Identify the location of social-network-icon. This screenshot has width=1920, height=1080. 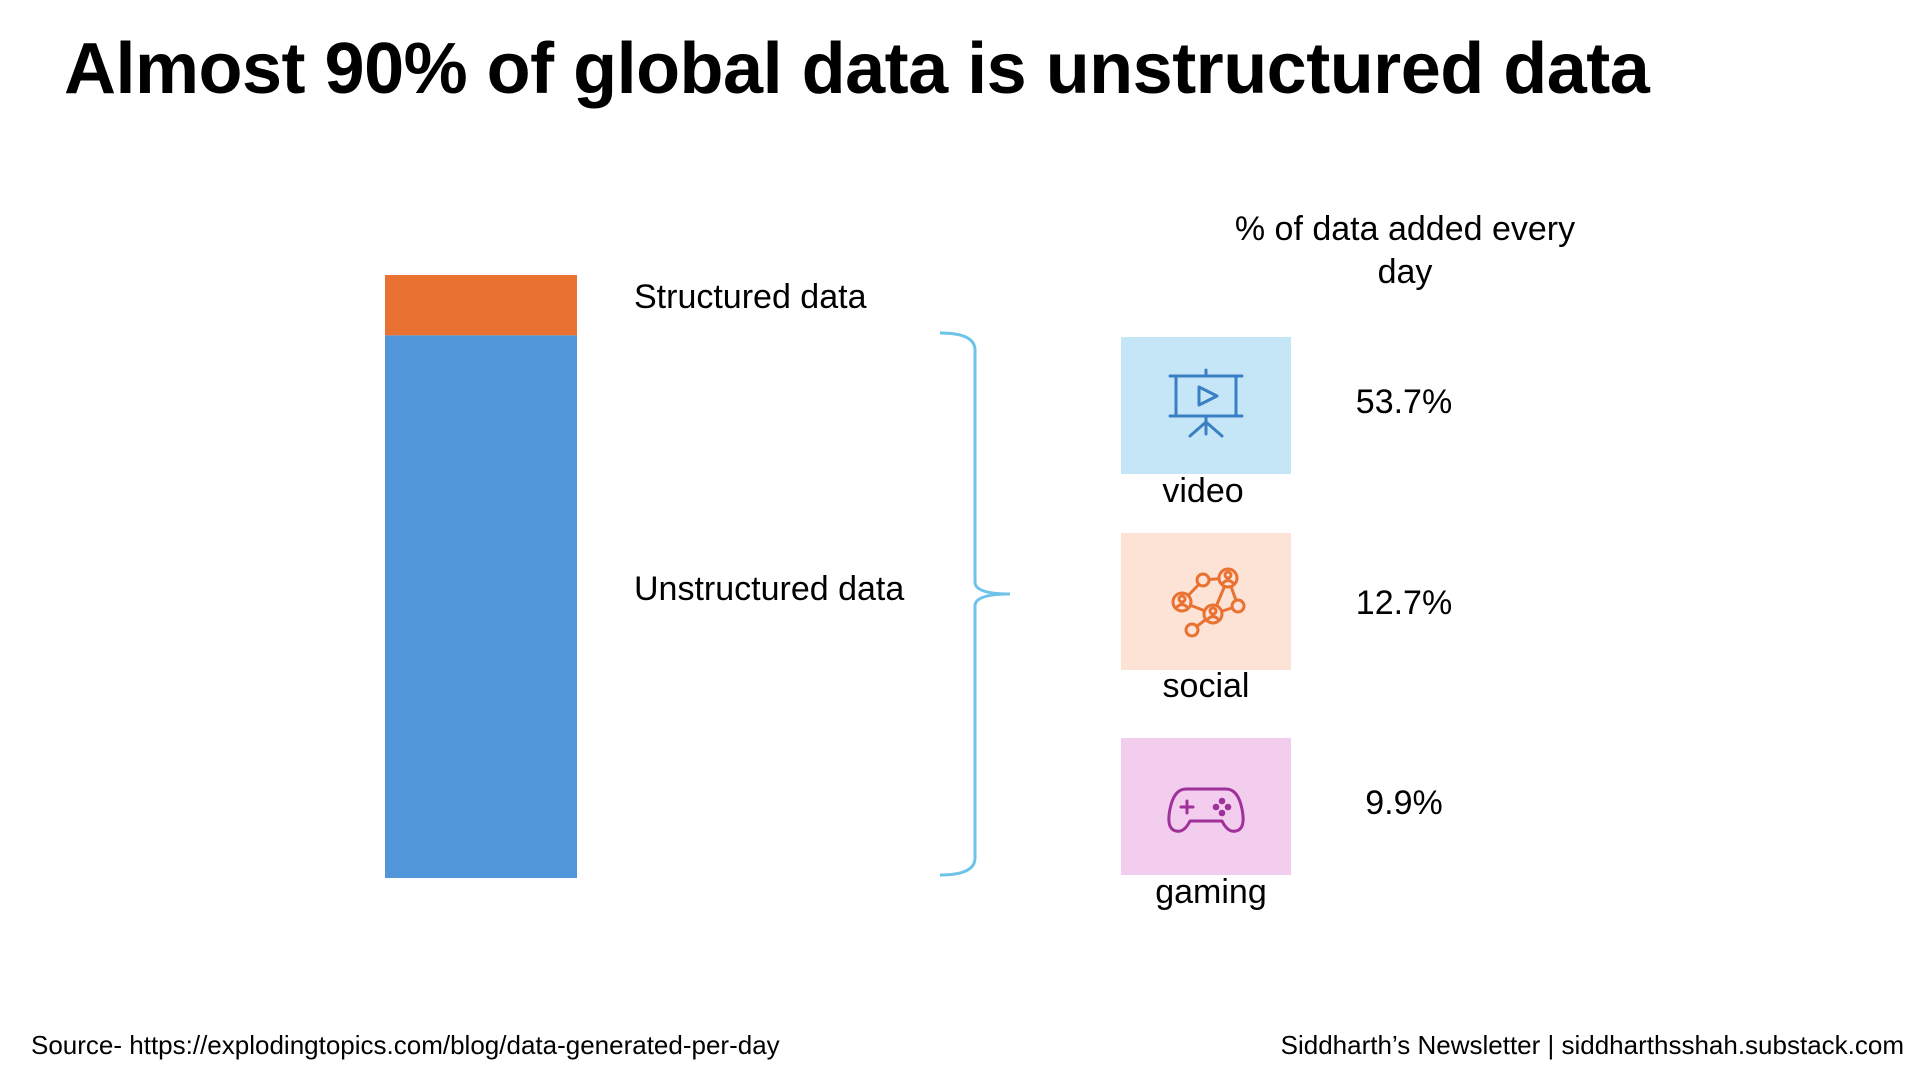
(1208, 602).